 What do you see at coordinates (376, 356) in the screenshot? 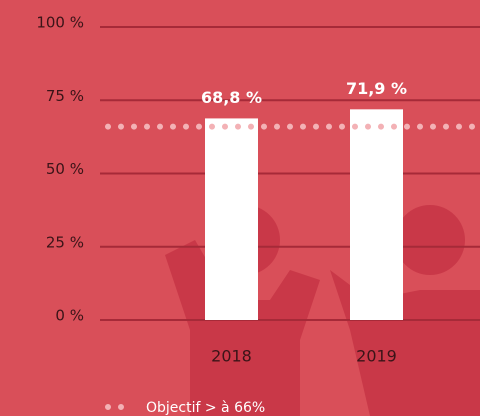
I see `x-tick-label: 2019` at bounding box center [376, 356].